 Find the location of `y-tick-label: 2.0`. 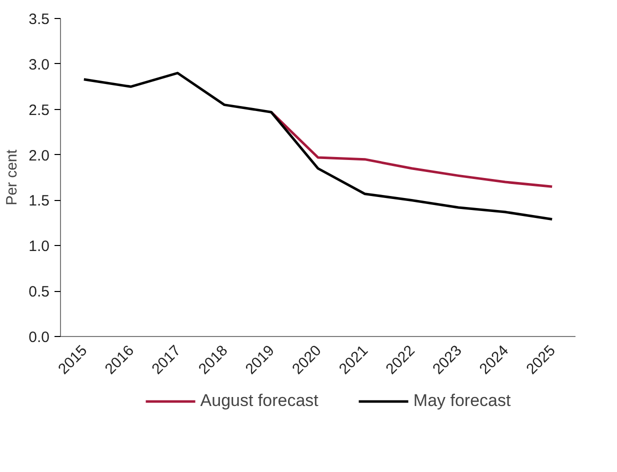

y-tick-label: 2.0 is located at coordinates (39, 155).